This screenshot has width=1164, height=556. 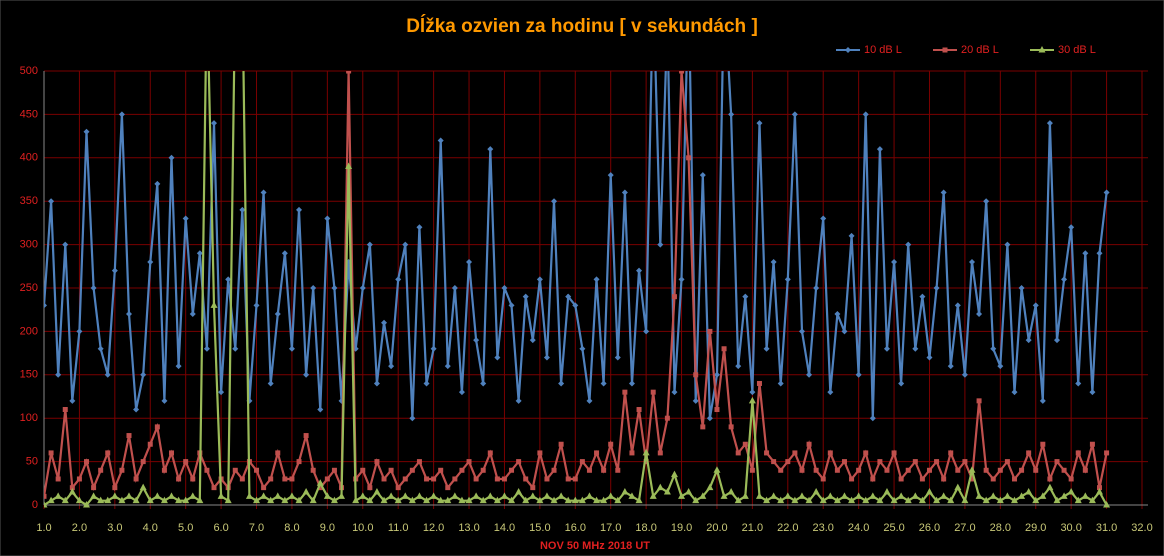 What do you see at coordinates (29, 114) in the screenshot?
I see `y-tick-label: 450` at bounding box center [29, 114].